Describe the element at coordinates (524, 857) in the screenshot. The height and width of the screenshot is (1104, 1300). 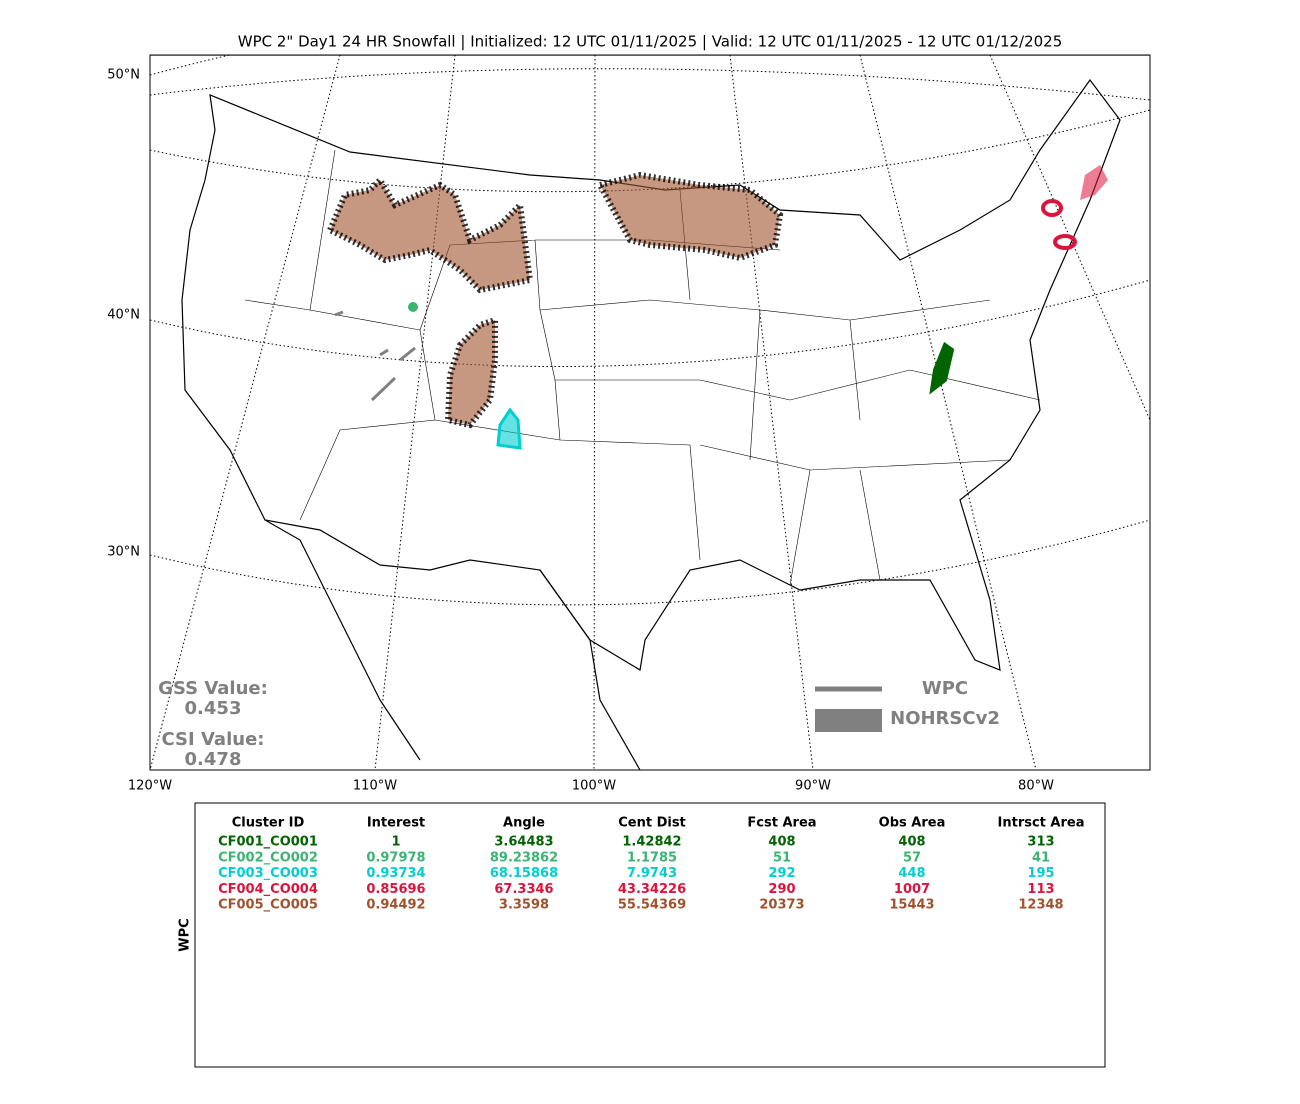
I see `table-cell: 89.23862` at that location.